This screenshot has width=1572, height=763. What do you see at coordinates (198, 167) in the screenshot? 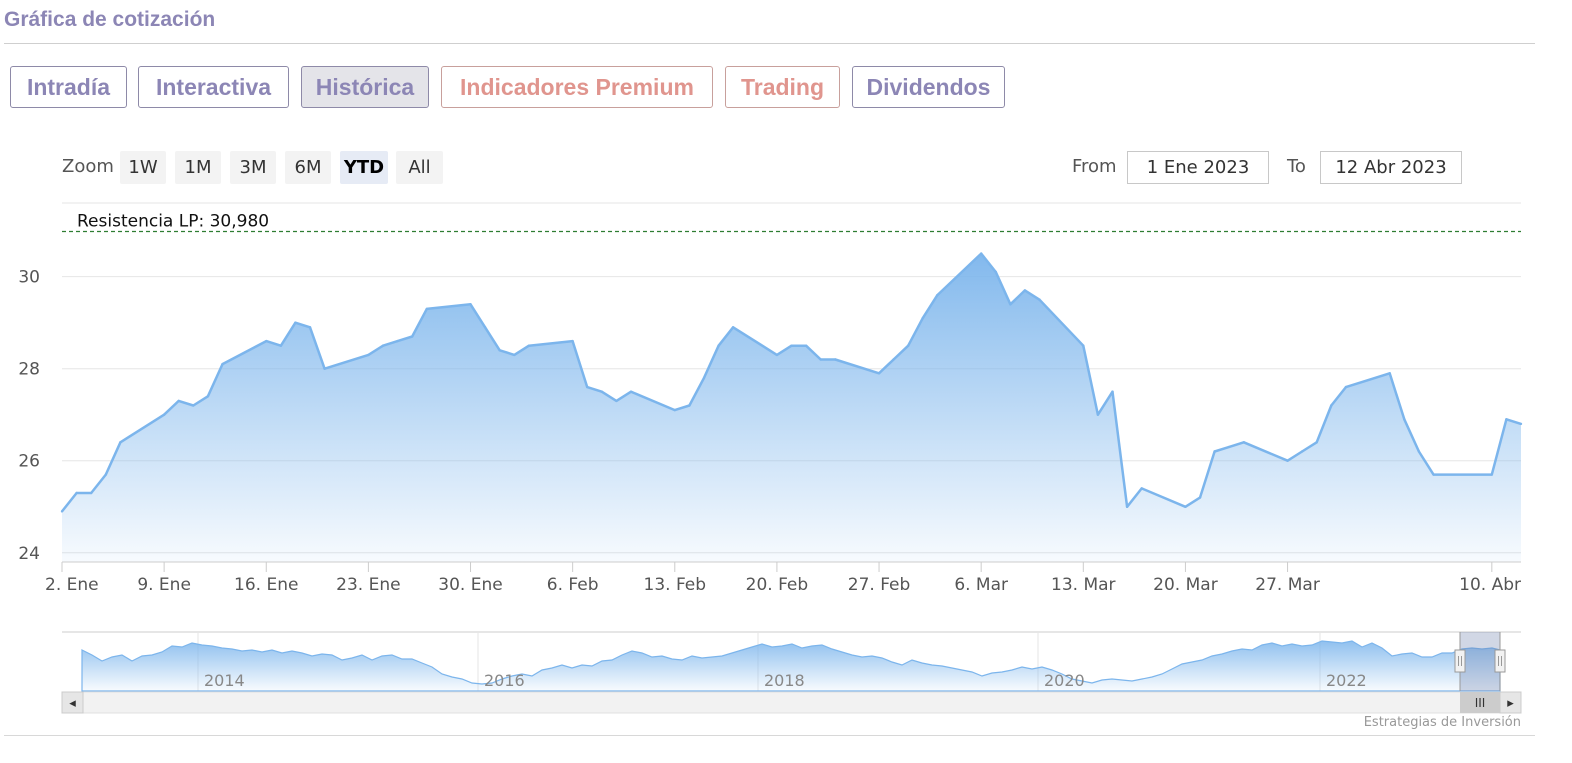
I see `zoom-1m-button: 1M` at bounding box center [198, 167].